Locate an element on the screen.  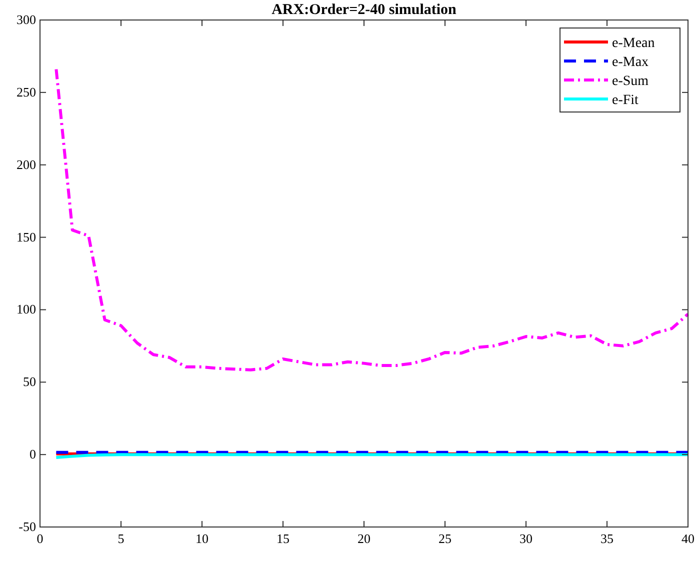
x-tick-label: 40 is located at coordinates (688, 538).